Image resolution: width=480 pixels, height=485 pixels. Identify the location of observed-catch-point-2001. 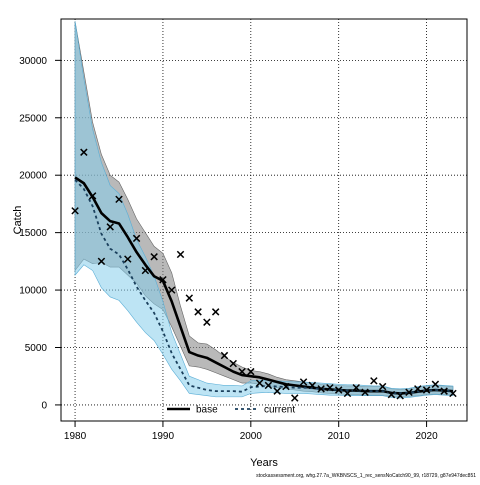
(259, 383).